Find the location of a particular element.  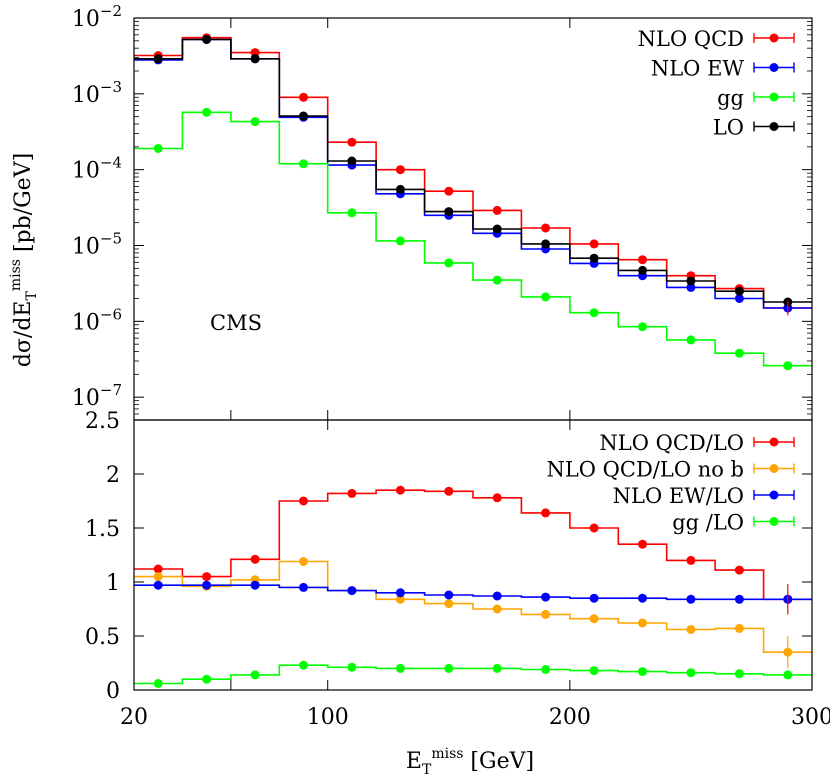

x-axis-title: ETmiss [GeV] is located at coordinates (470, 762).